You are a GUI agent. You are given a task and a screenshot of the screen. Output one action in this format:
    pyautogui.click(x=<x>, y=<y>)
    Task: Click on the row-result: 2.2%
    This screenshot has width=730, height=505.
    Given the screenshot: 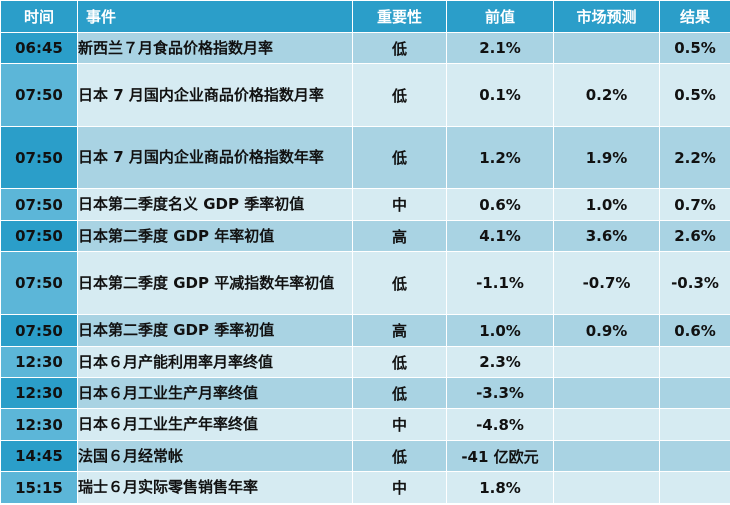 What is the action you would take?
    pyautogui.click(x=694, y=157)
    